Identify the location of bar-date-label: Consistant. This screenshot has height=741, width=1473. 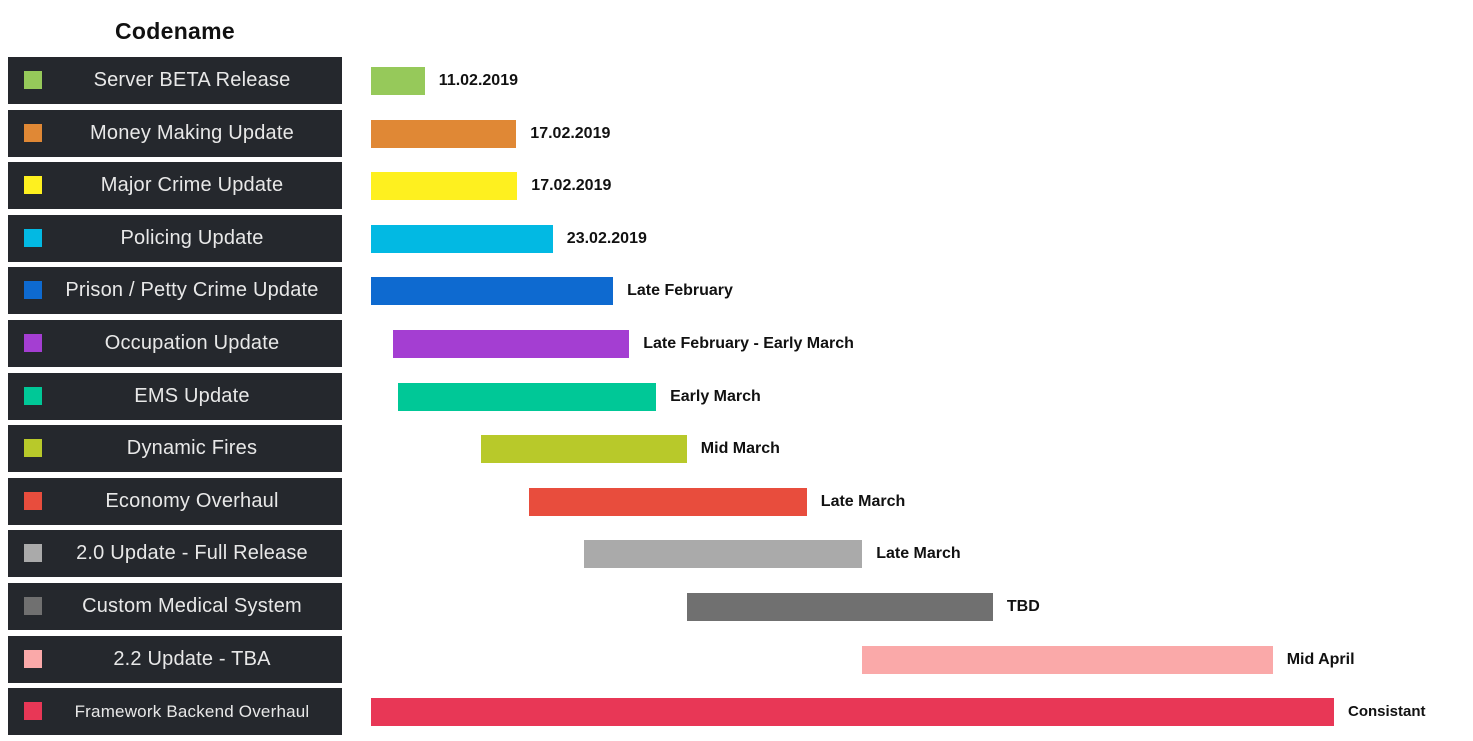
(1387, 711).